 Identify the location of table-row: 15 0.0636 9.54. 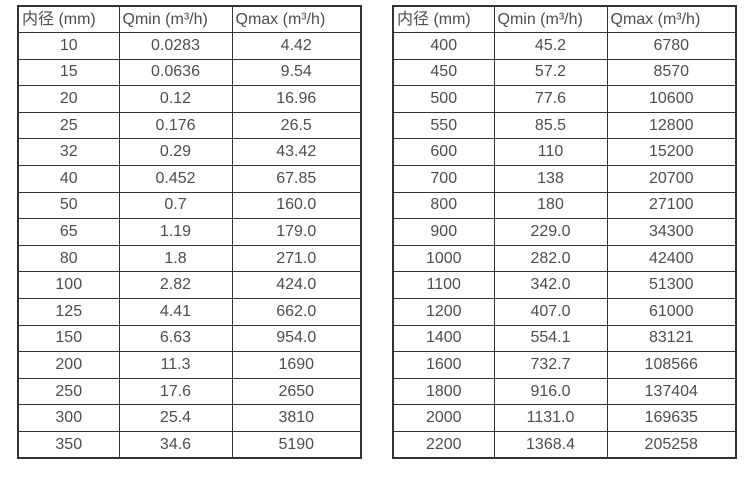
(189, 72).